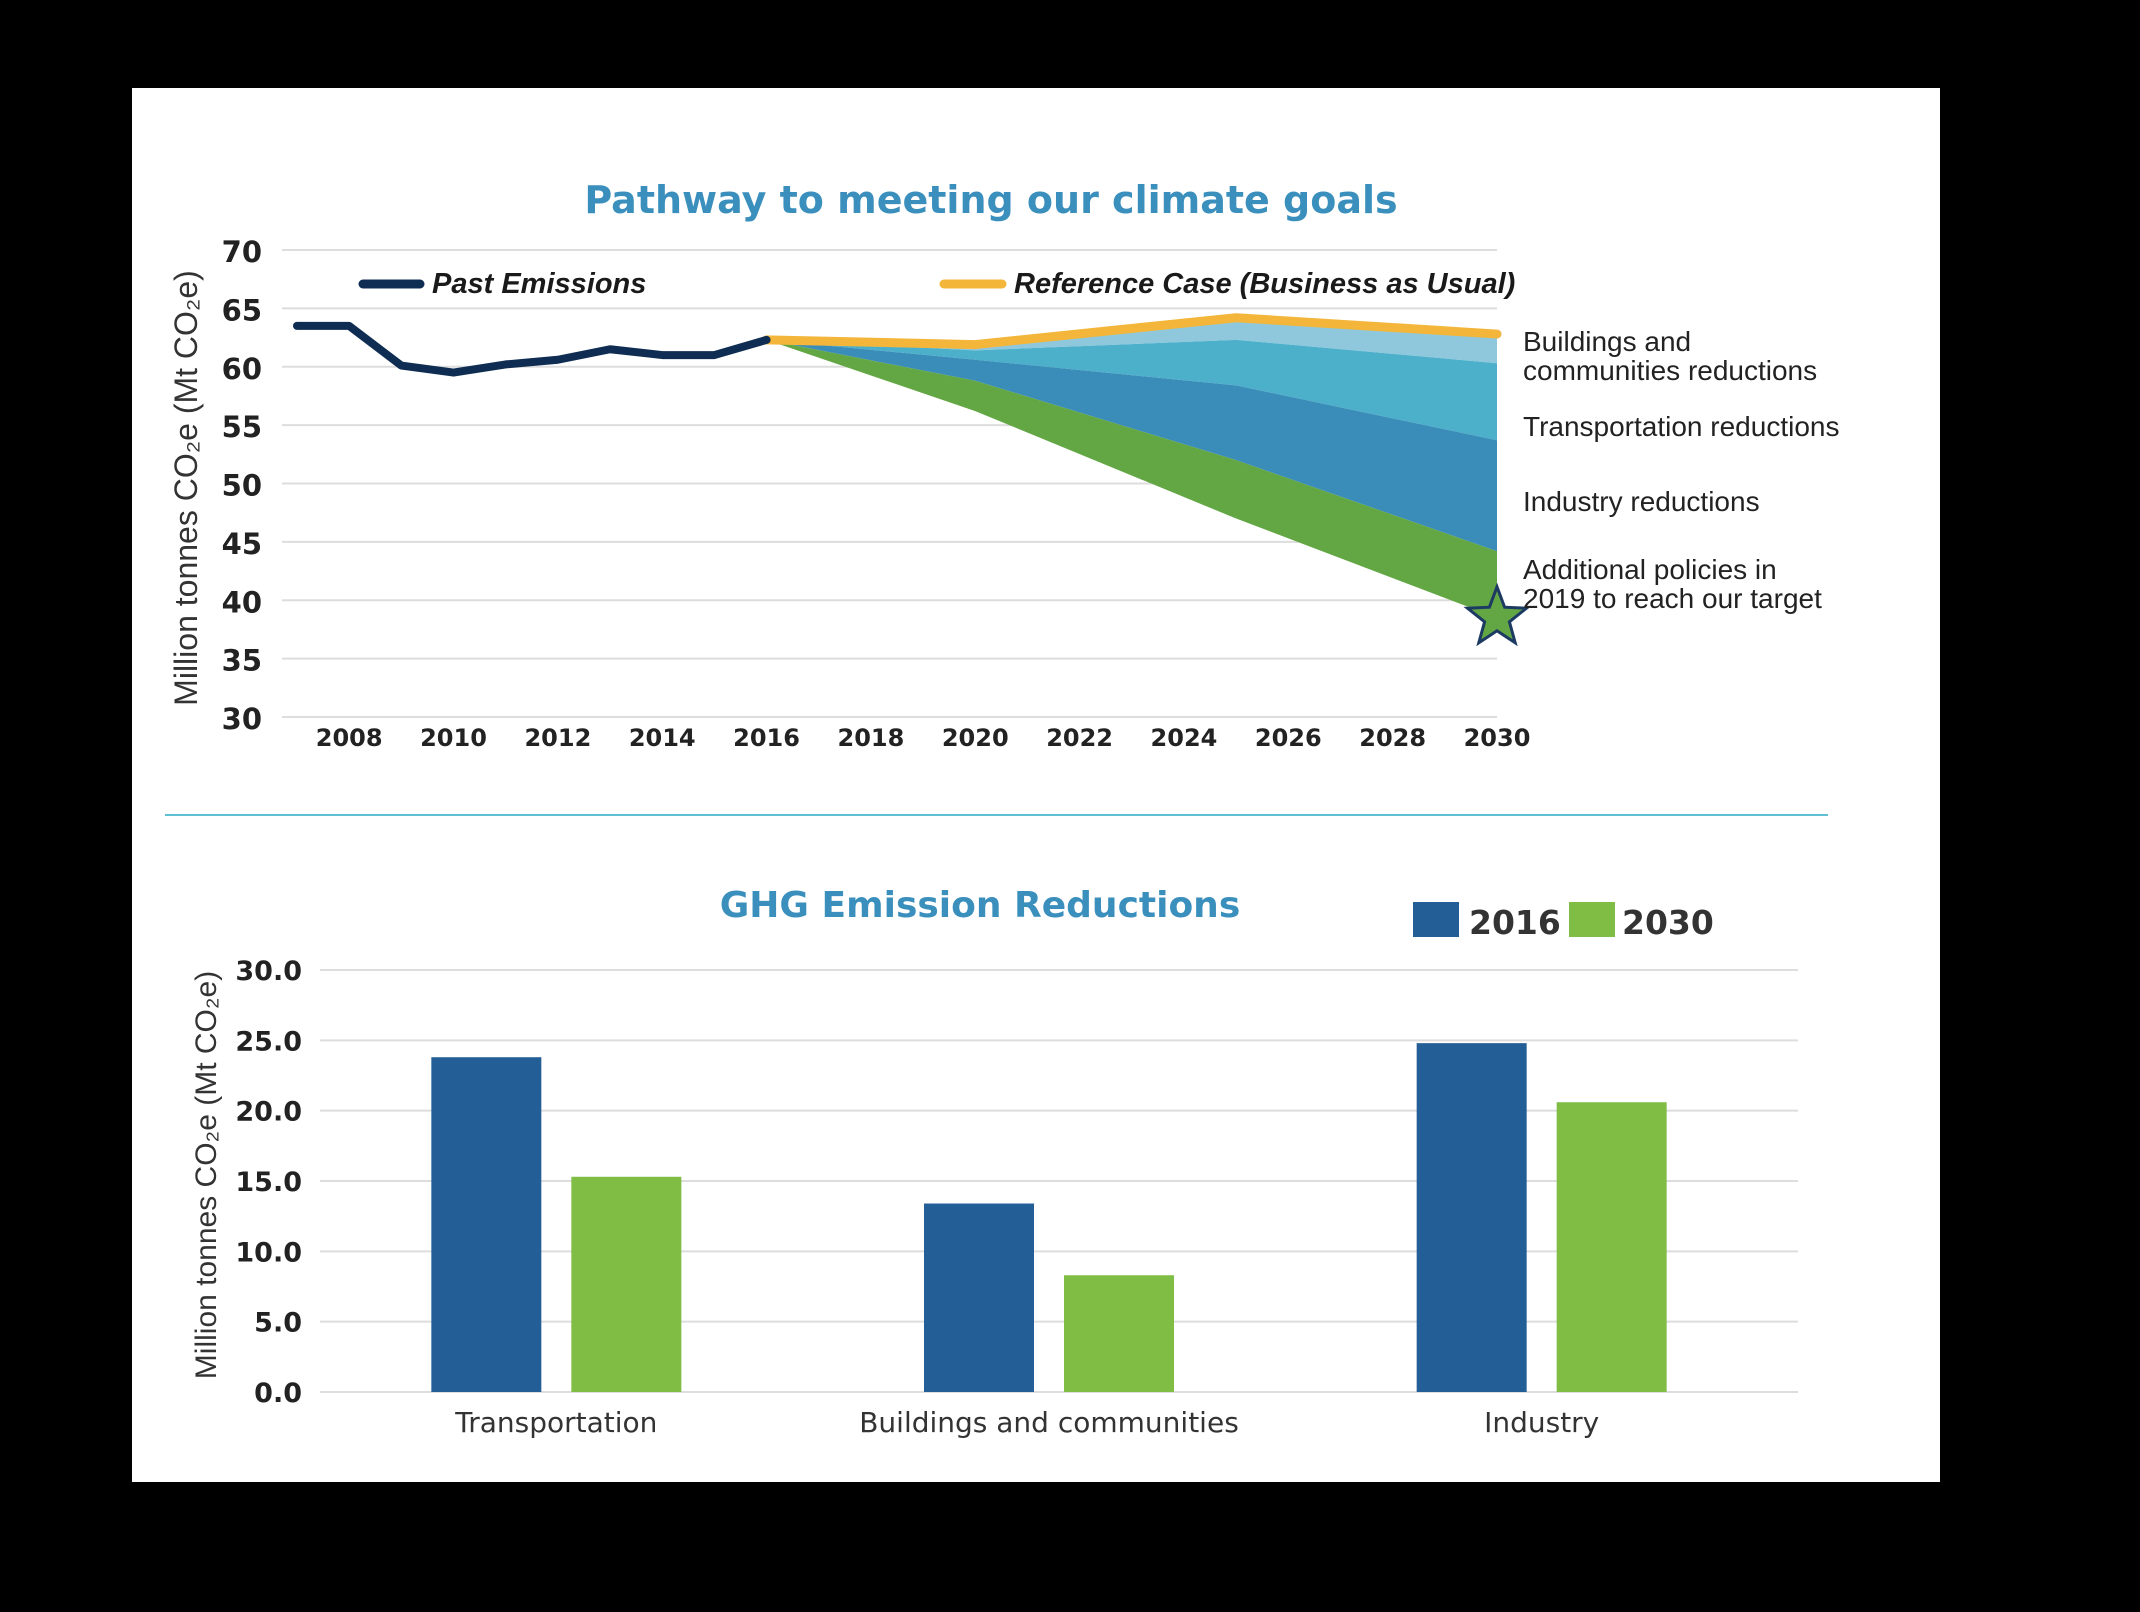  What do you see at coordinates (626, 1284) in the screenshot?
I see `bar-2030-transportation` at bounding box center [626, 1284].